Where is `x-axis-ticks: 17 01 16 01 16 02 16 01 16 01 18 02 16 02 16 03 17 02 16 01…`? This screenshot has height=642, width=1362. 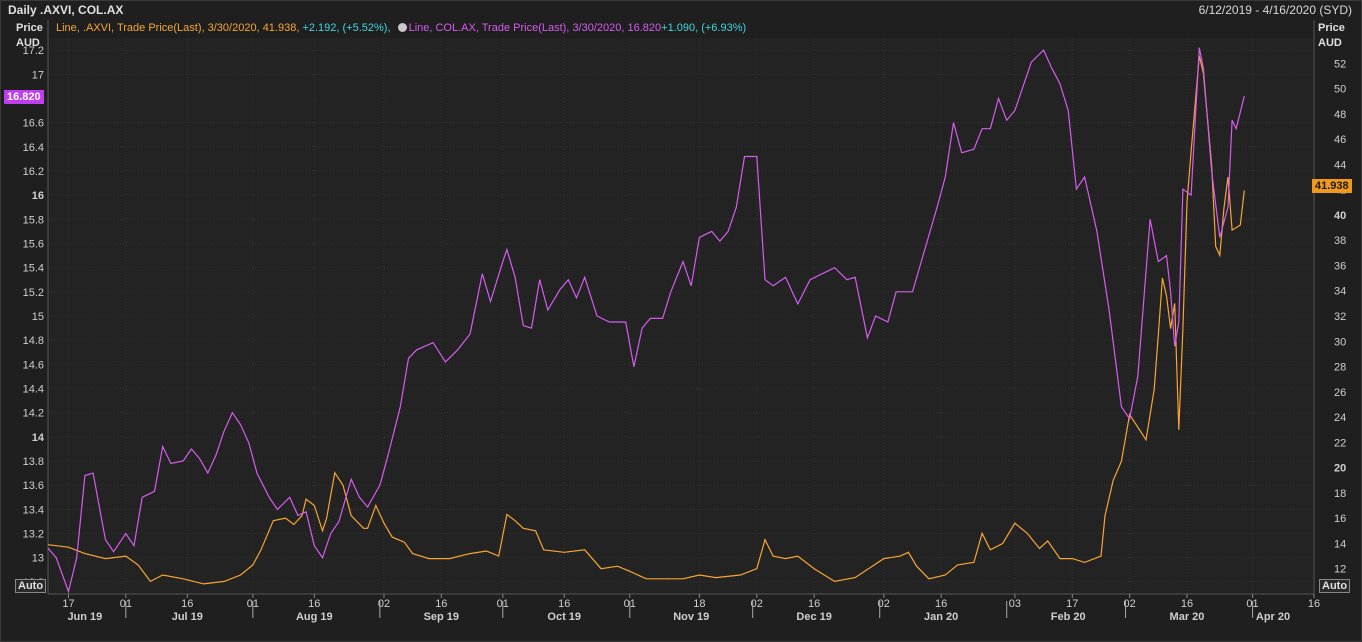 x-axis-ticks: 17 01 16 01 16 02 16 01 16 01 18 02 16 02 16 03 17 02 16 01… is located at coordinates (691, 608).